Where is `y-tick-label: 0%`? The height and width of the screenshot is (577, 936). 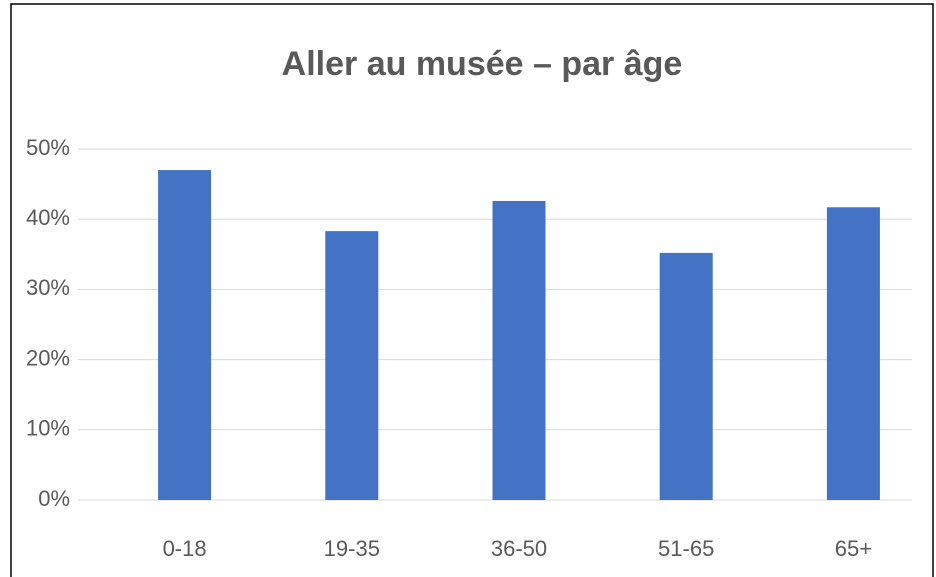 y-tick-label: 0% is located at coordinates (54, 498).